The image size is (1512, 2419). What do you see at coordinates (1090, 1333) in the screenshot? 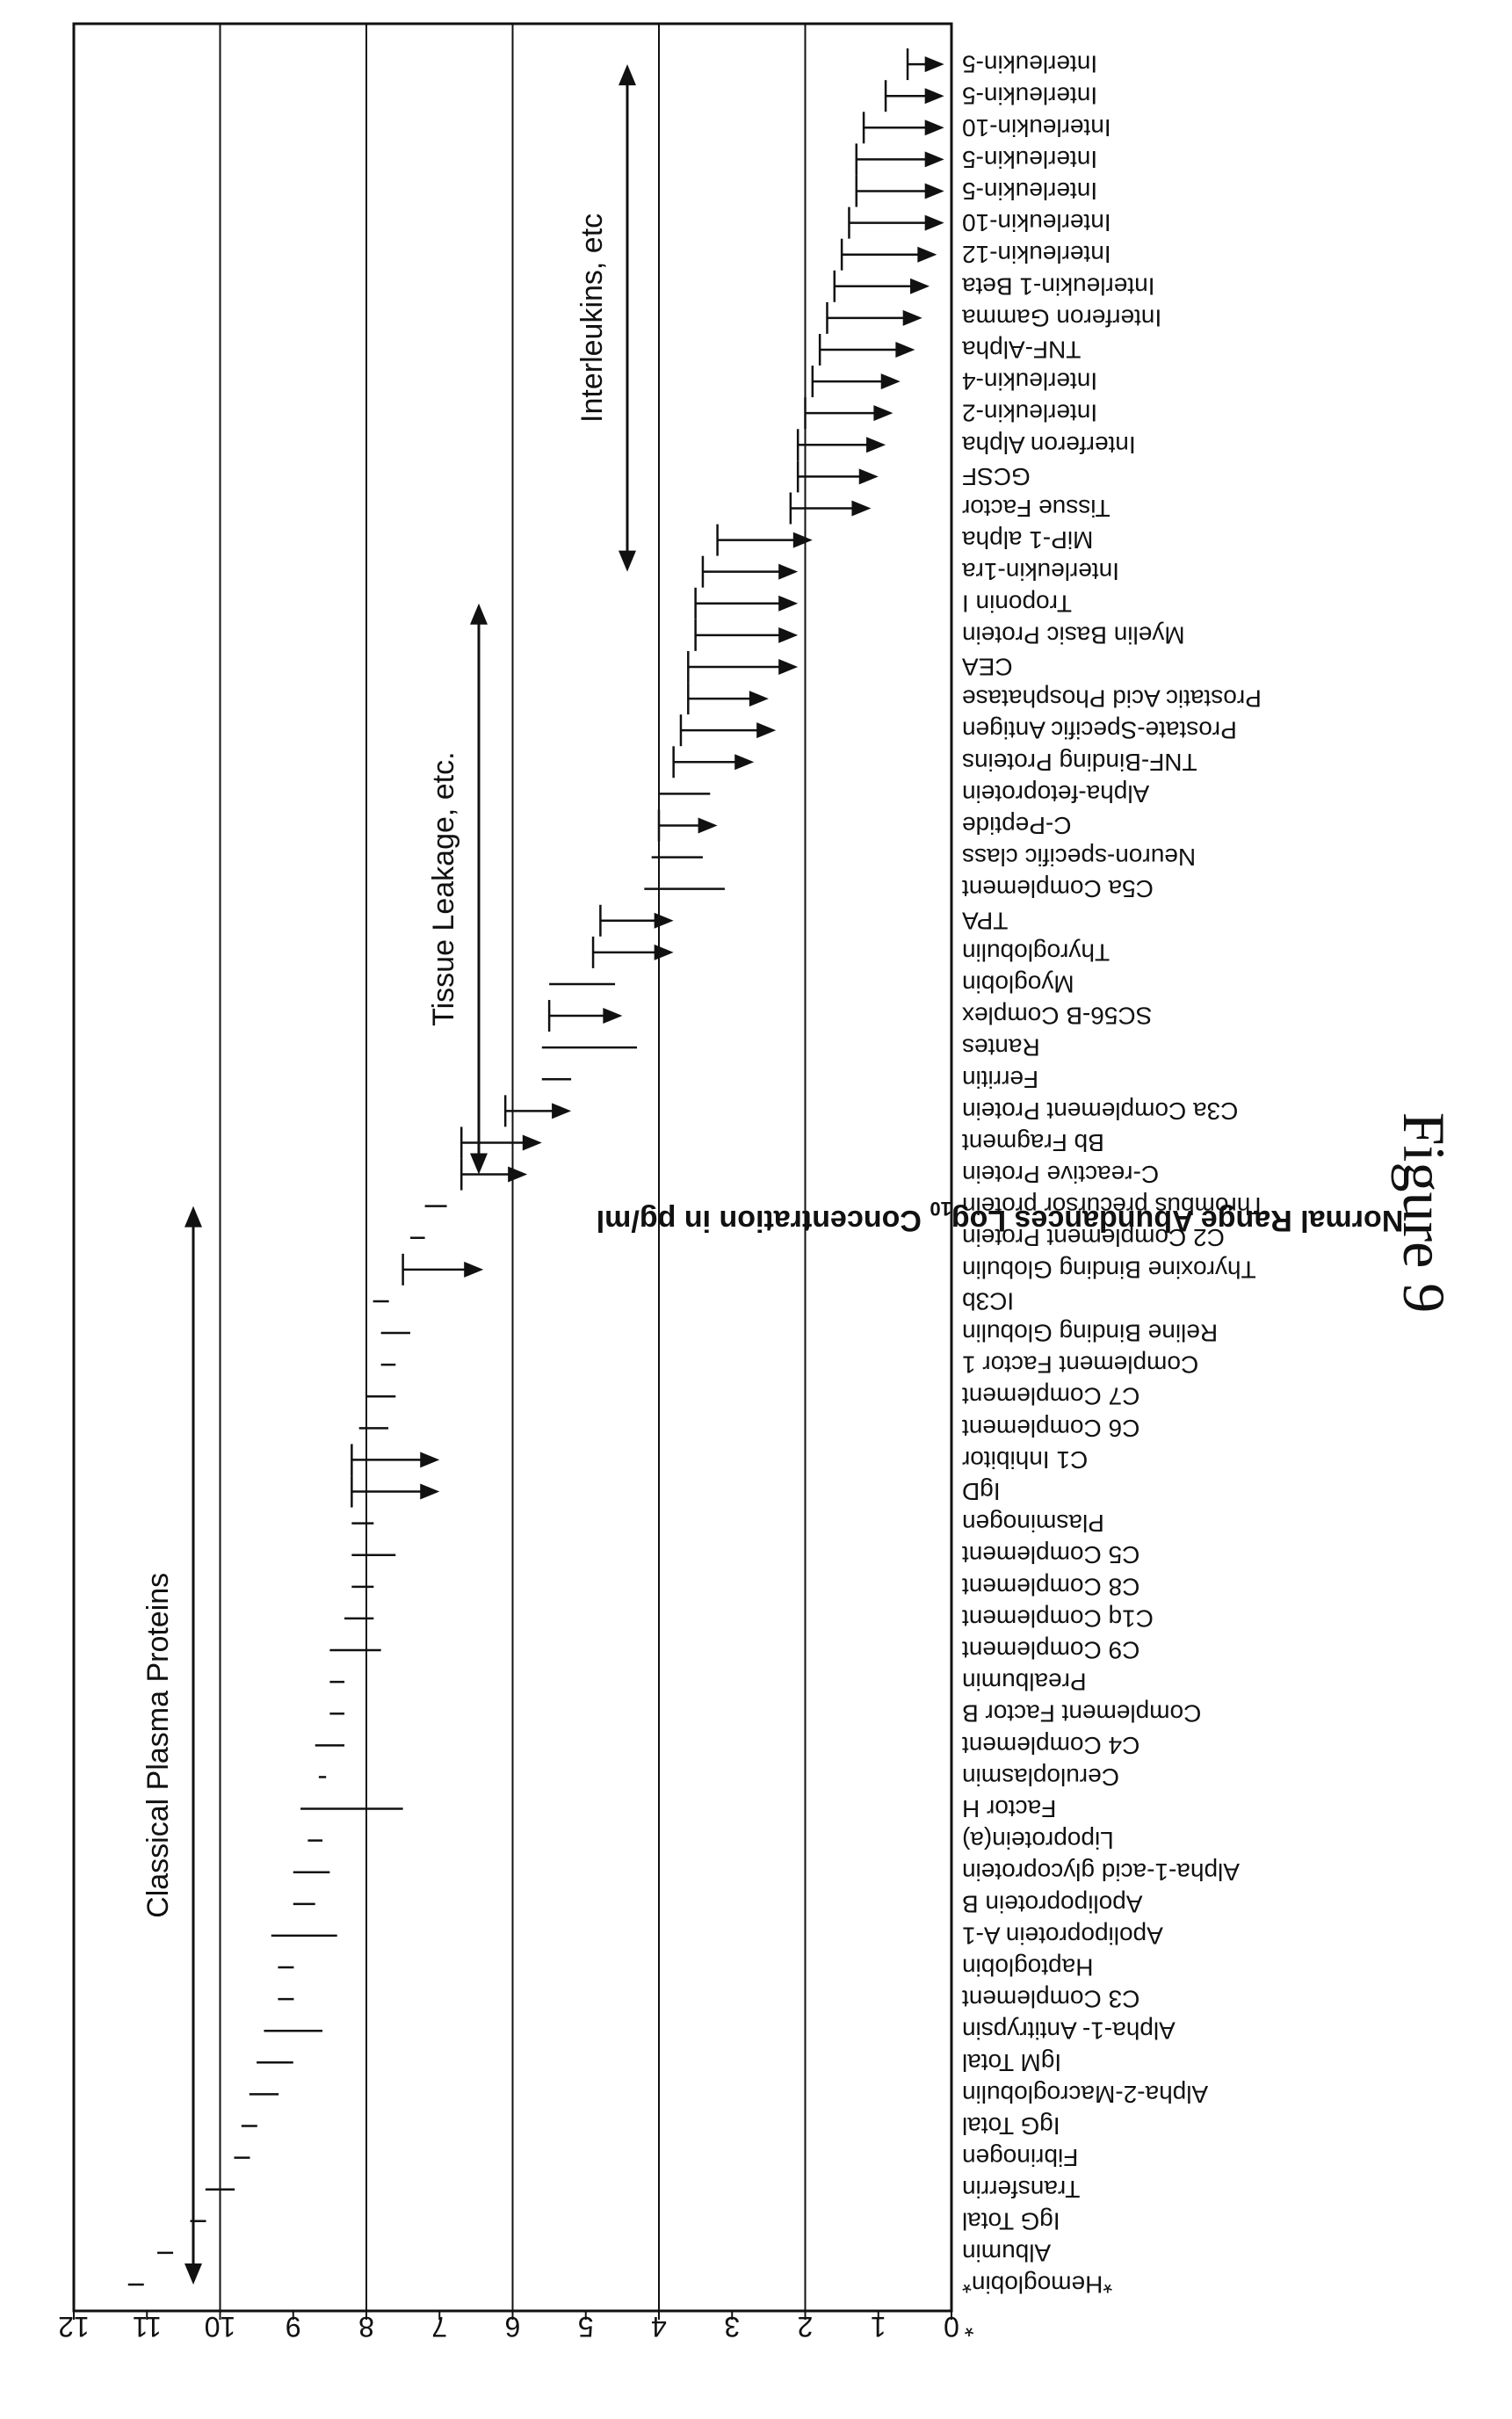
I see `protein-label: Reline Binding Globulin` at bounding box center [1090, 1333].